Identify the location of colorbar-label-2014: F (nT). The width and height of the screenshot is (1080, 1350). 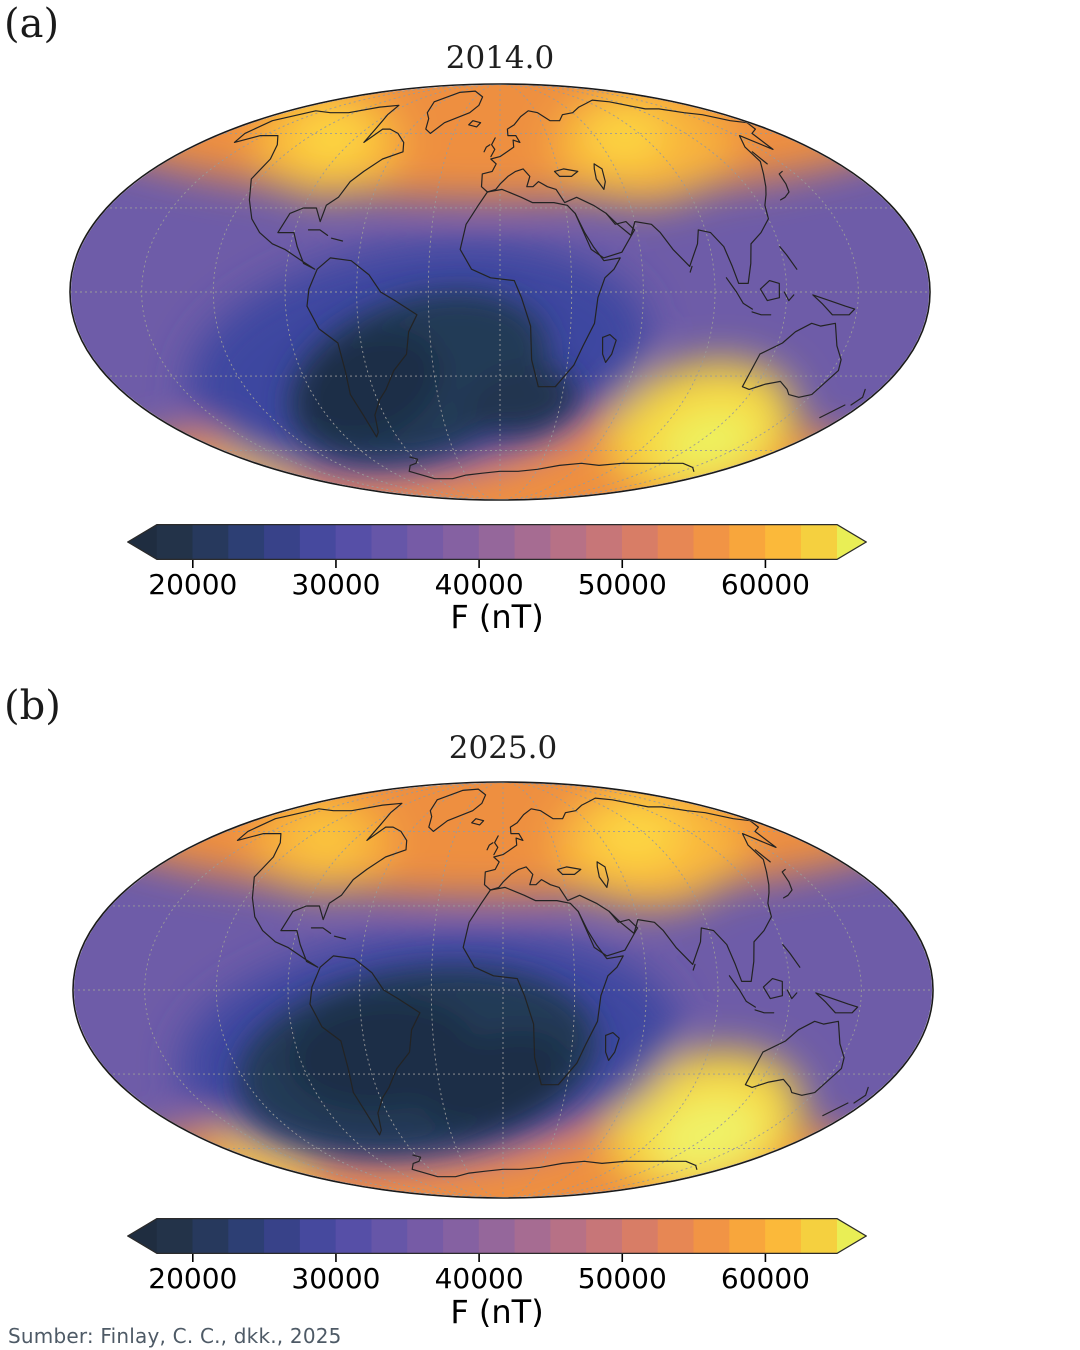
(497, 617).